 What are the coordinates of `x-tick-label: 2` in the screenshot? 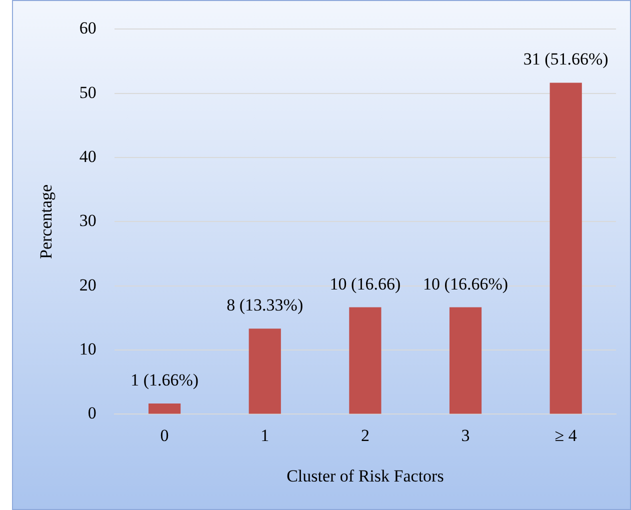 It's located at (365, 435).